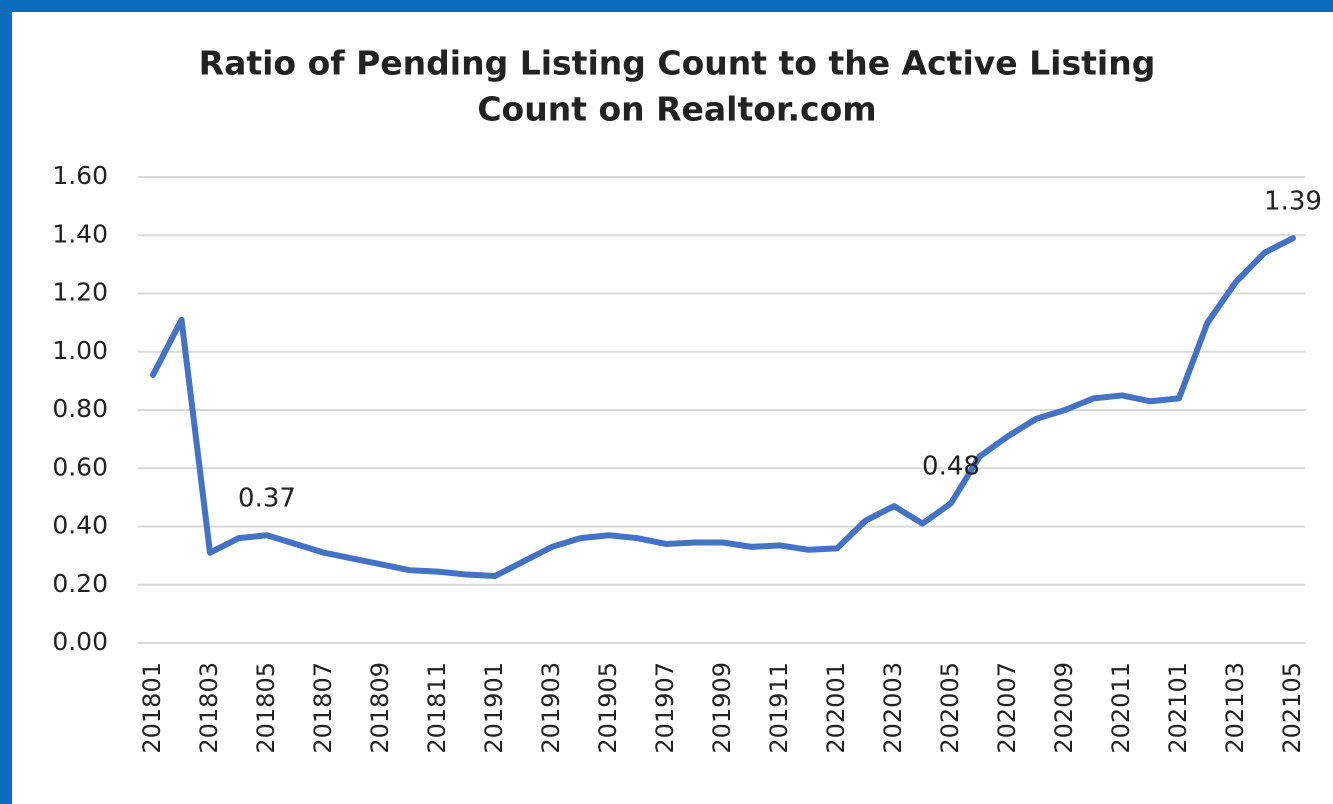  I want to click on x-tick-label: 201811, so click(437, 708).